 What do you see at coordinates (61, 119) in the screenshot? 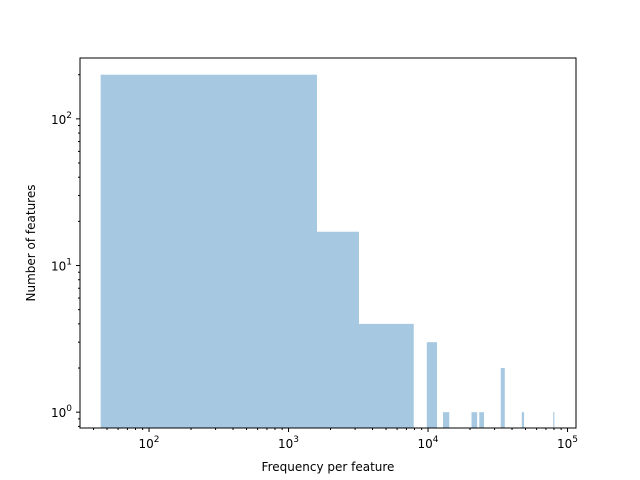
I see `y-tick-label-2: 10²` at bounding box center [61, 119].